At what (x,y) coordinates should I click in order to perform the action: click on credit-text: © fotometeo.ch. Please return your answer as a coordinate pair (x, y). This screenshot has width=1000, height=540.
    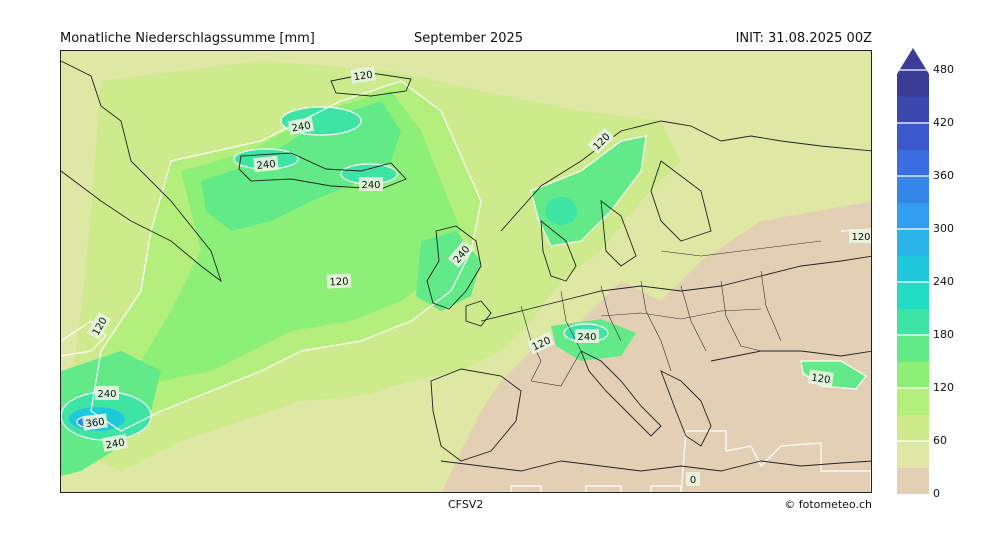
    Looking at the image, I should click on (828, 504).